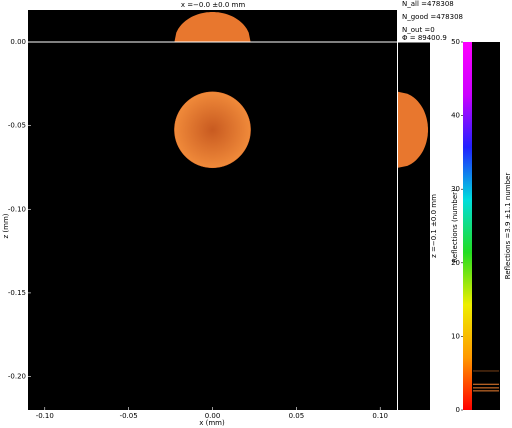  What do you see at coordinates (212, 130) in the screenshot?
I see `beam-spot` at bounding box center [212, 130].